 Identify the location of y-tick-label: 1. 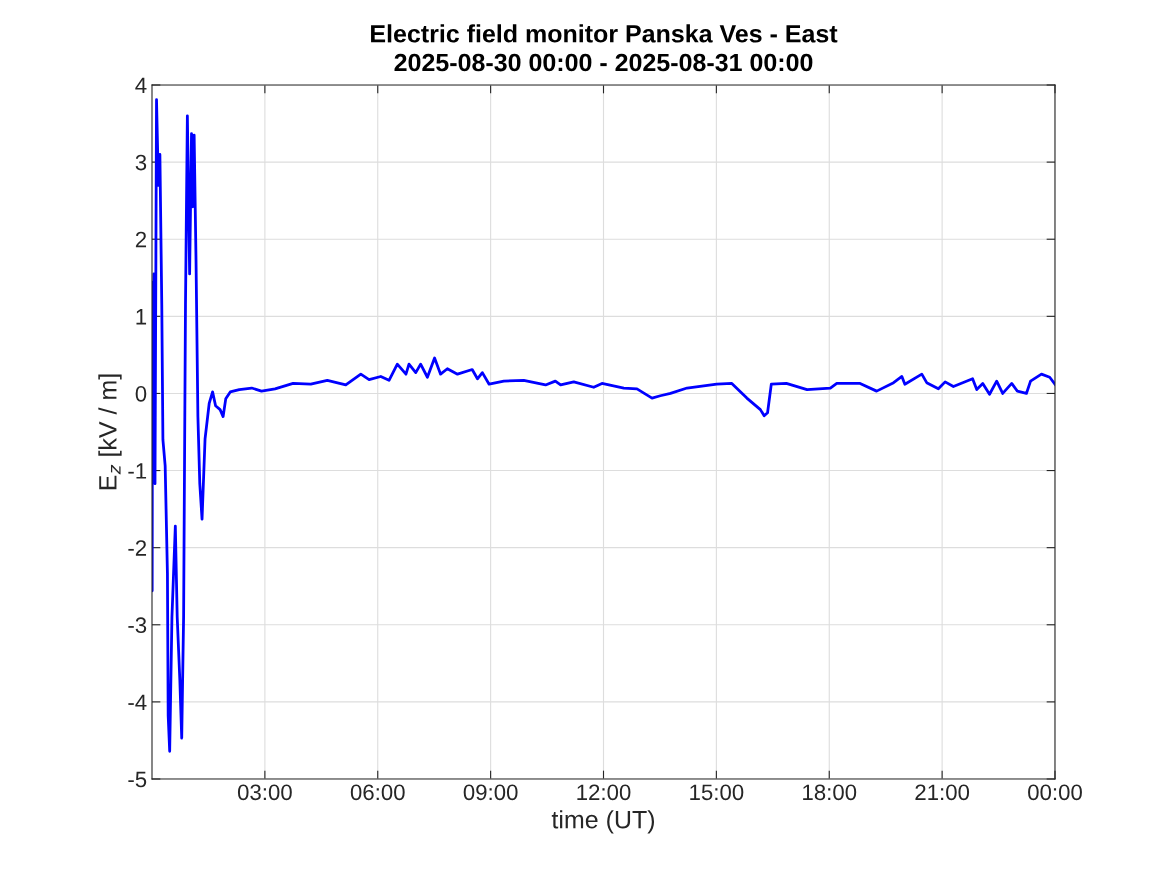
(141, 317).